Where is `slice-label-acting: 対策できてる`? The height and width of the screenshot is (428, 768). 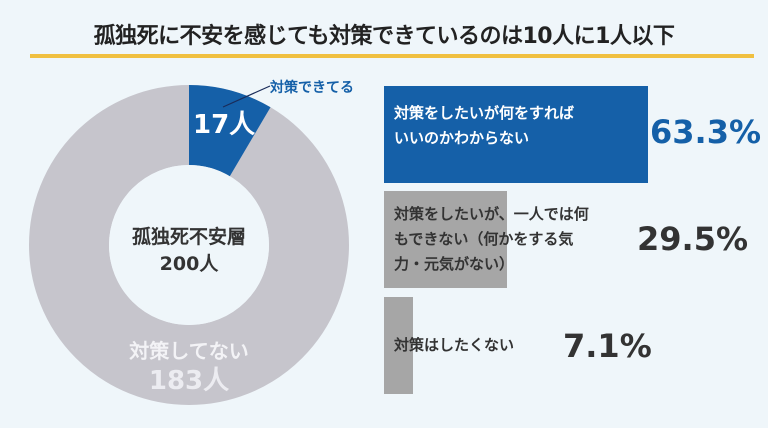
slice-label-acting: 対策できてる is located at coordinates (312, 88).